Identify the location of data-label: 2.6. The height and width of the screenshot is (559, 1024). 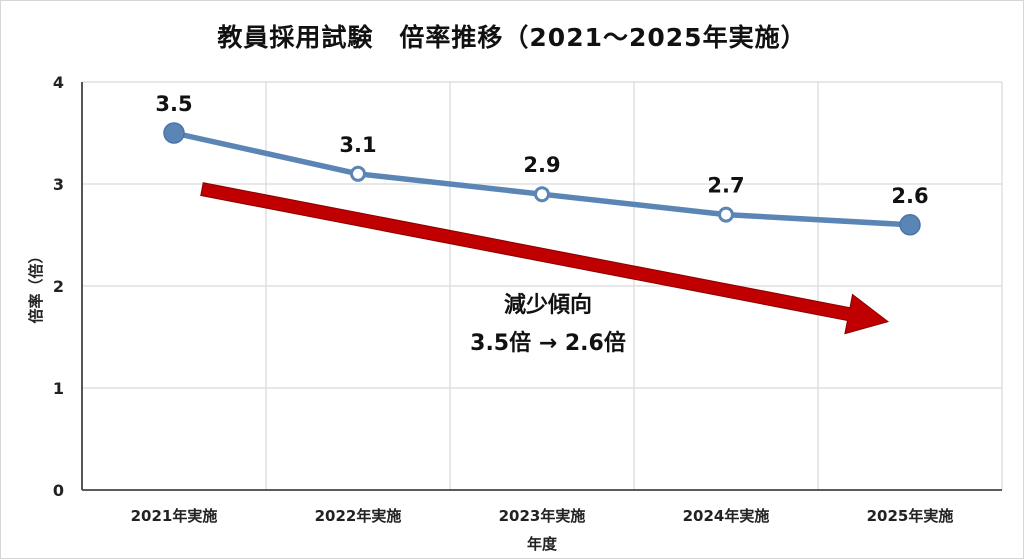
(909, 196).